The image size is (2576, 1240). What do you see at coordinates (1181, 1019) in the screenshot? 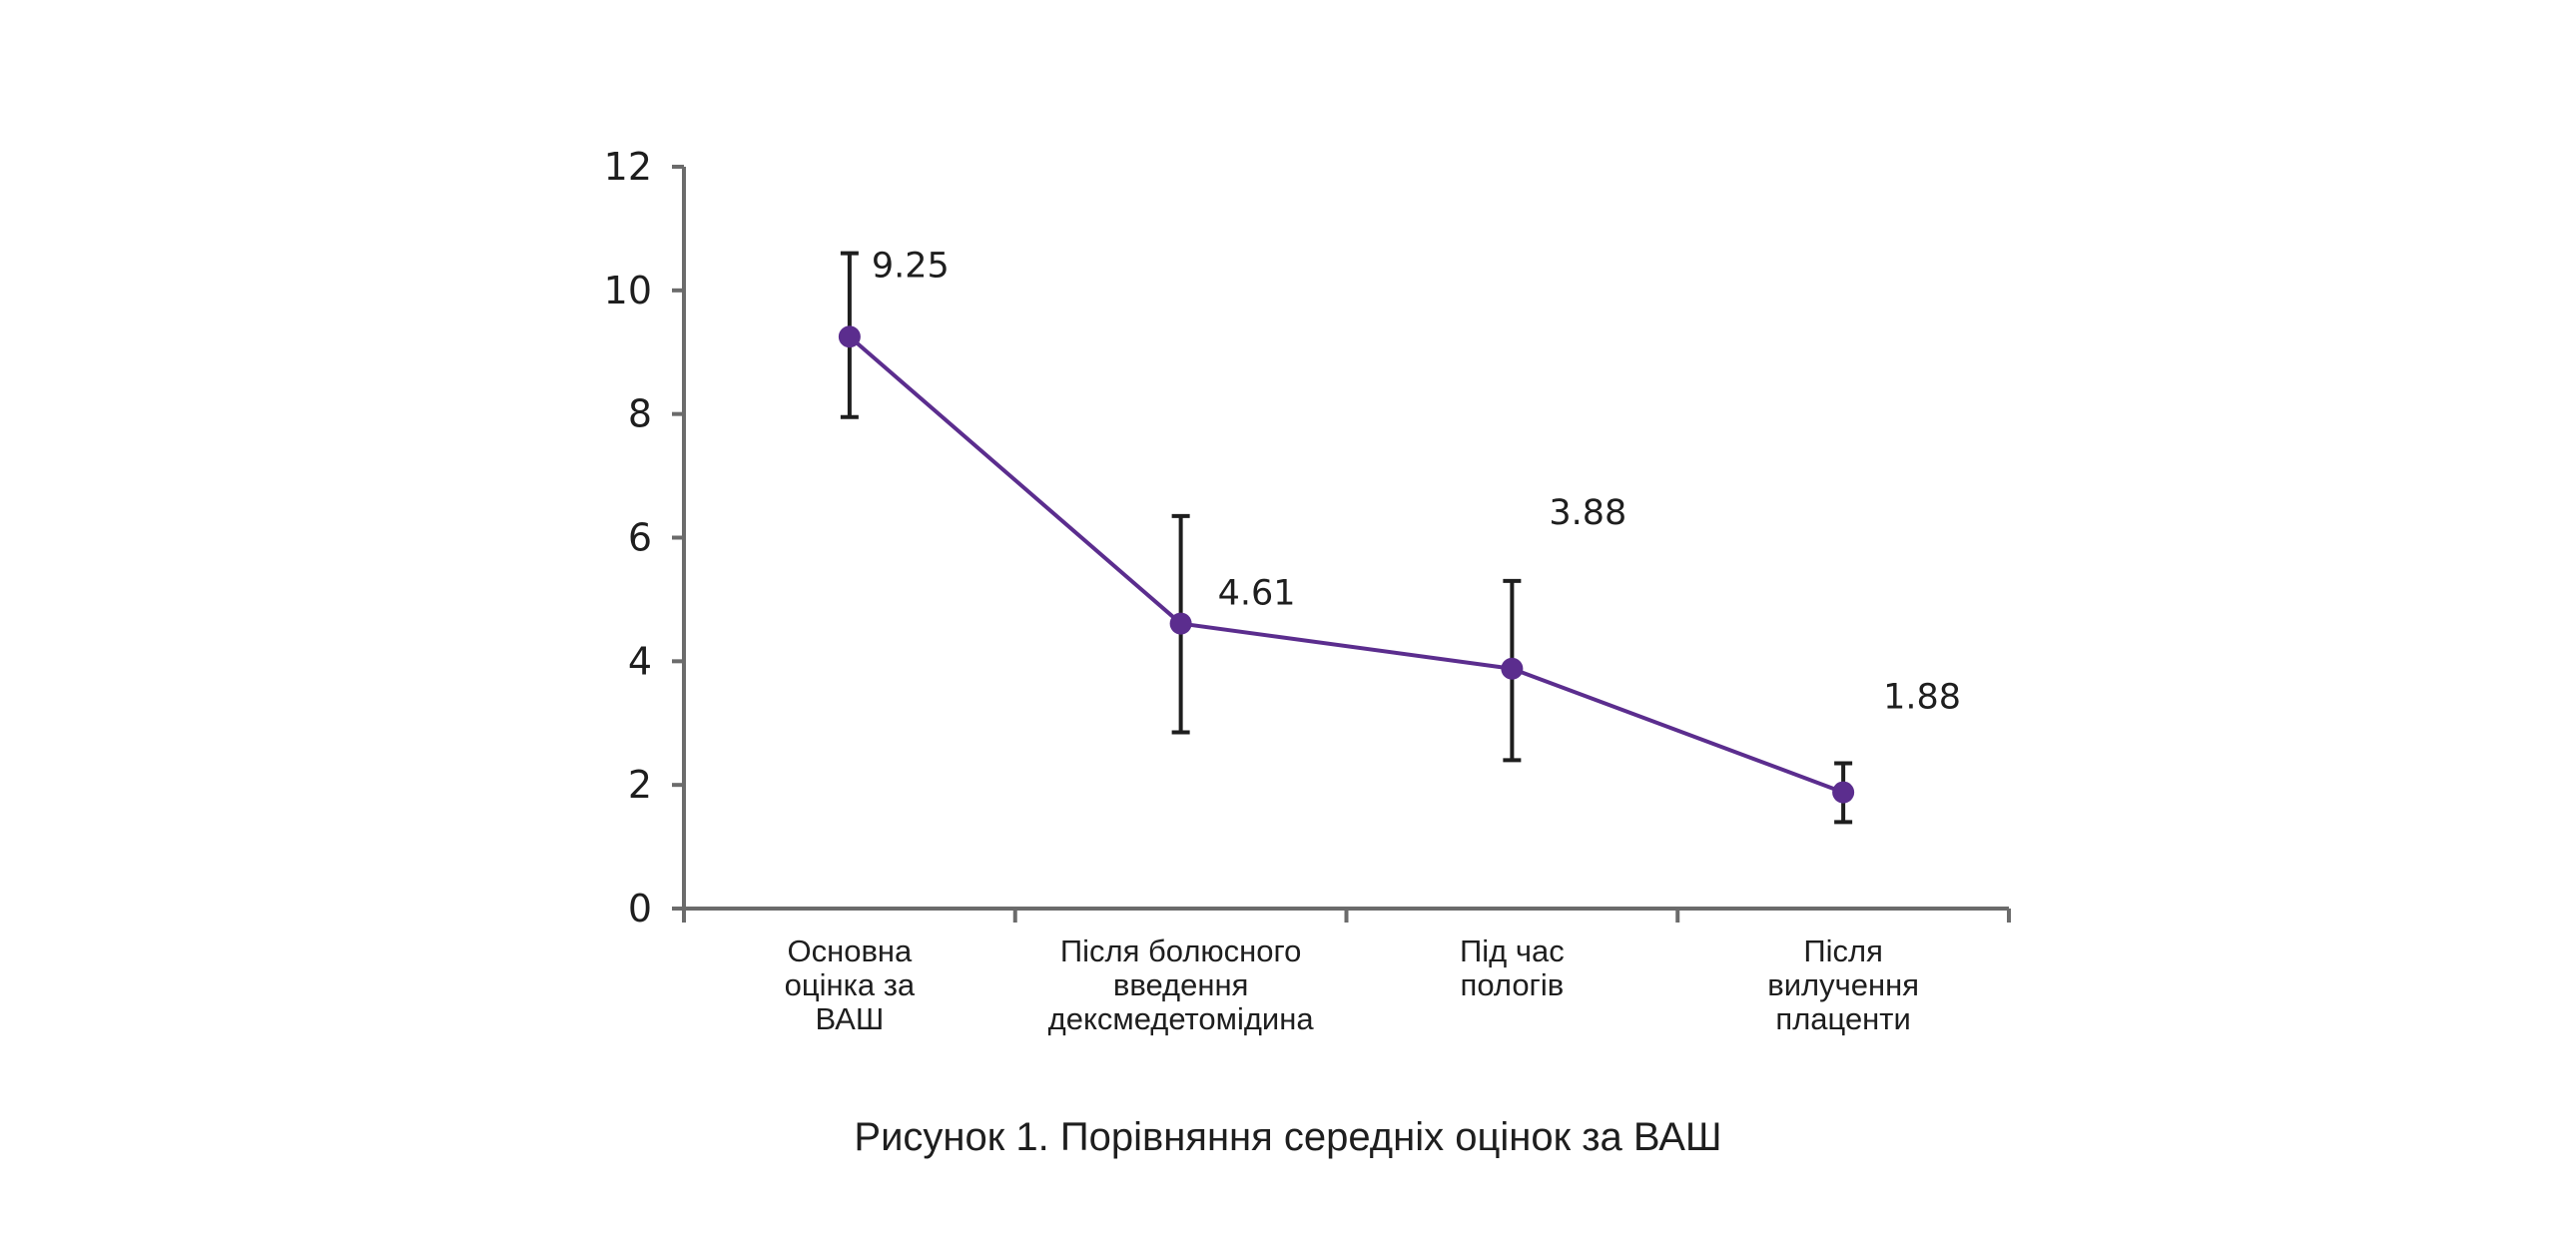
I see `x-category-label-line: дексмедетомідина` at bounding box center [1181, 1019].